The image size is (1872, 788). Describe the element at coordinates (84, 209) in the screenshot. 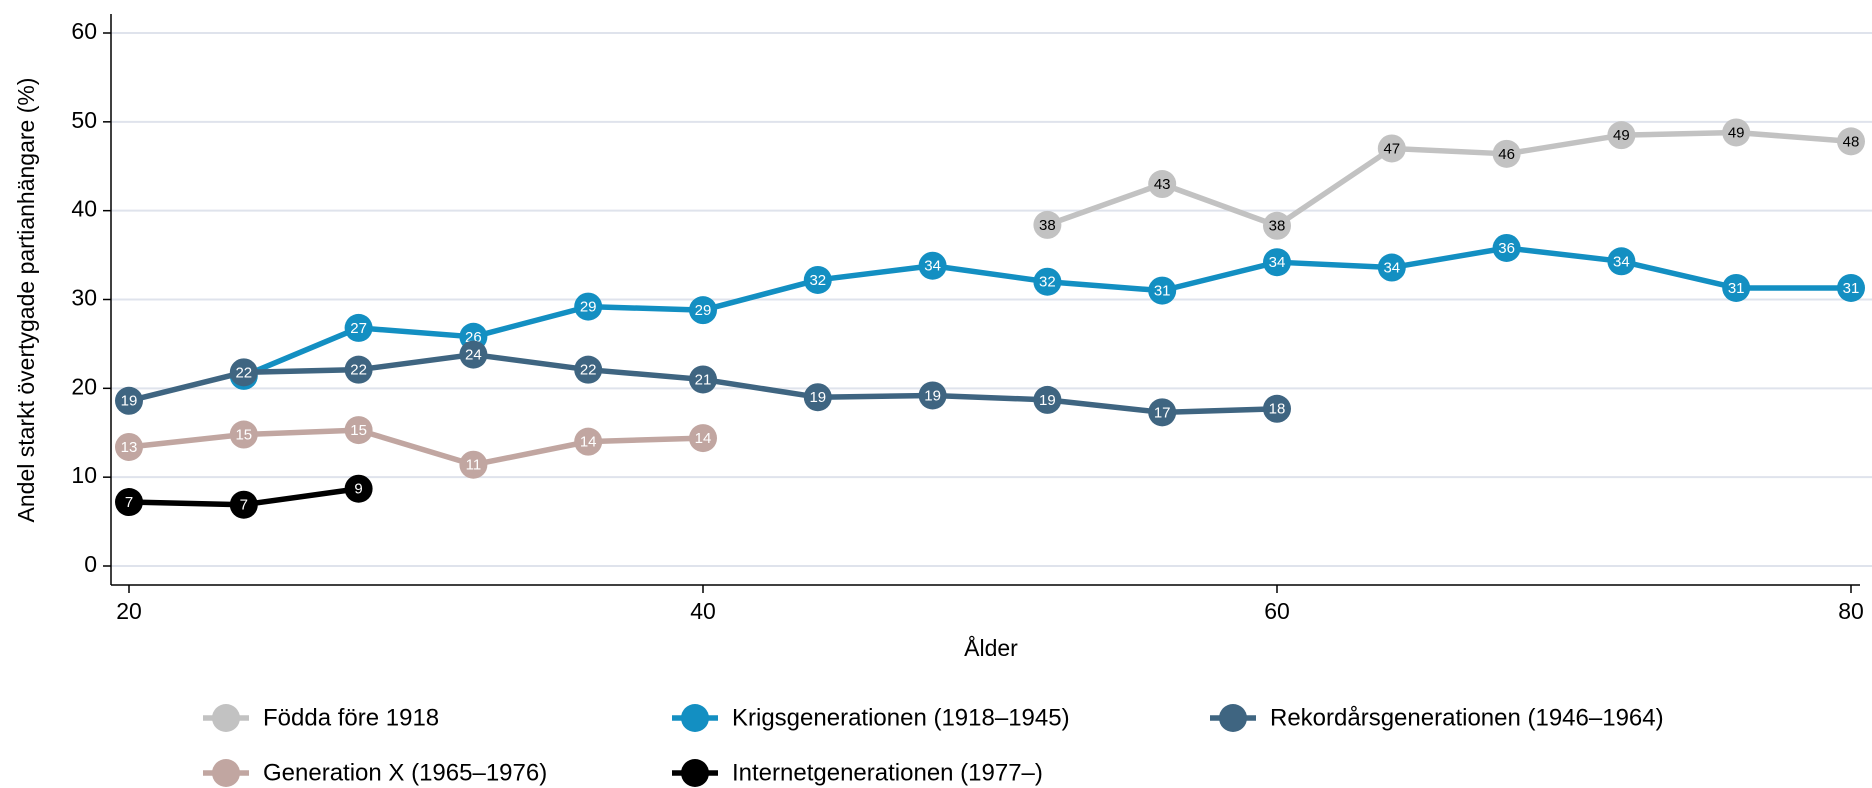

I see `y-tick-label: 40` at that location.